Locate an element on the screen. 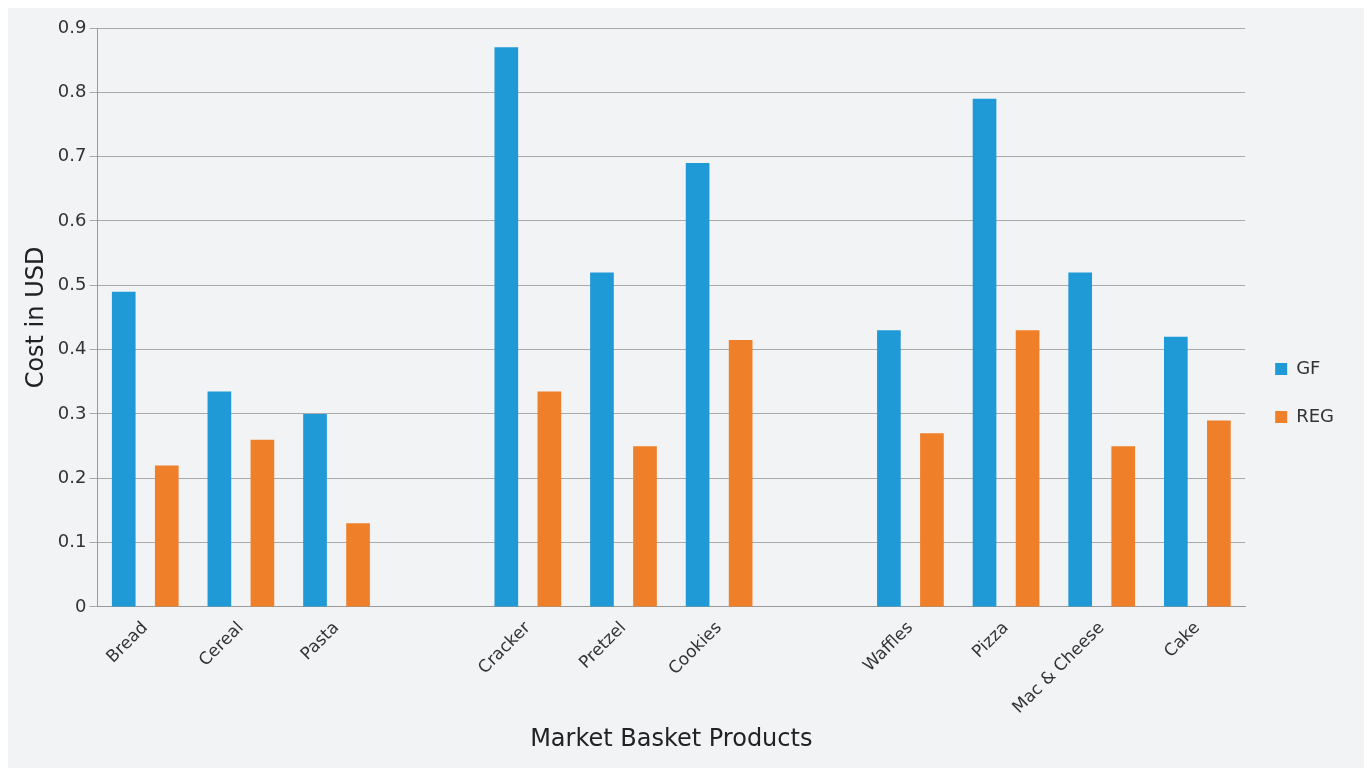 The image size is (1372, 776). y-tick-label: 0.2 is located at coordinates (72, 476).